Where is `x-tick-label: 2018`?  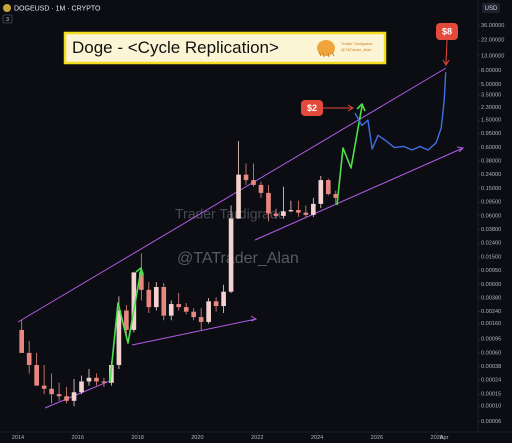
x-tick-label: 2018 is located at coordinates (137, 438).